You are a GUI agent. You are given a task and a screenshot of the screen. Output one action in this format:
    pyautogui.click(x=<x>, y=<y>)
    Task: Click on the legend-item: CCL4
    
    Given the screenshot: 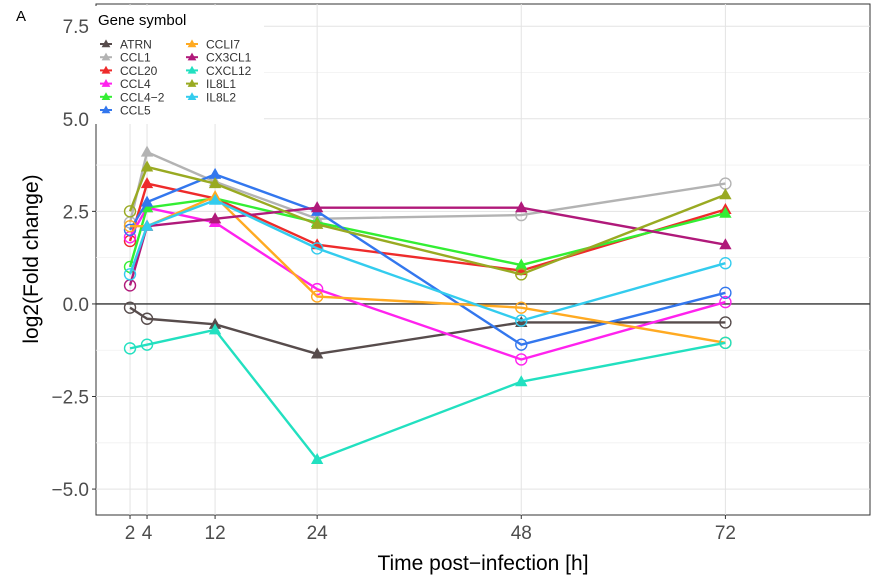 What is the action you would take?
    pyautogui.click(x=125, y=84)
    